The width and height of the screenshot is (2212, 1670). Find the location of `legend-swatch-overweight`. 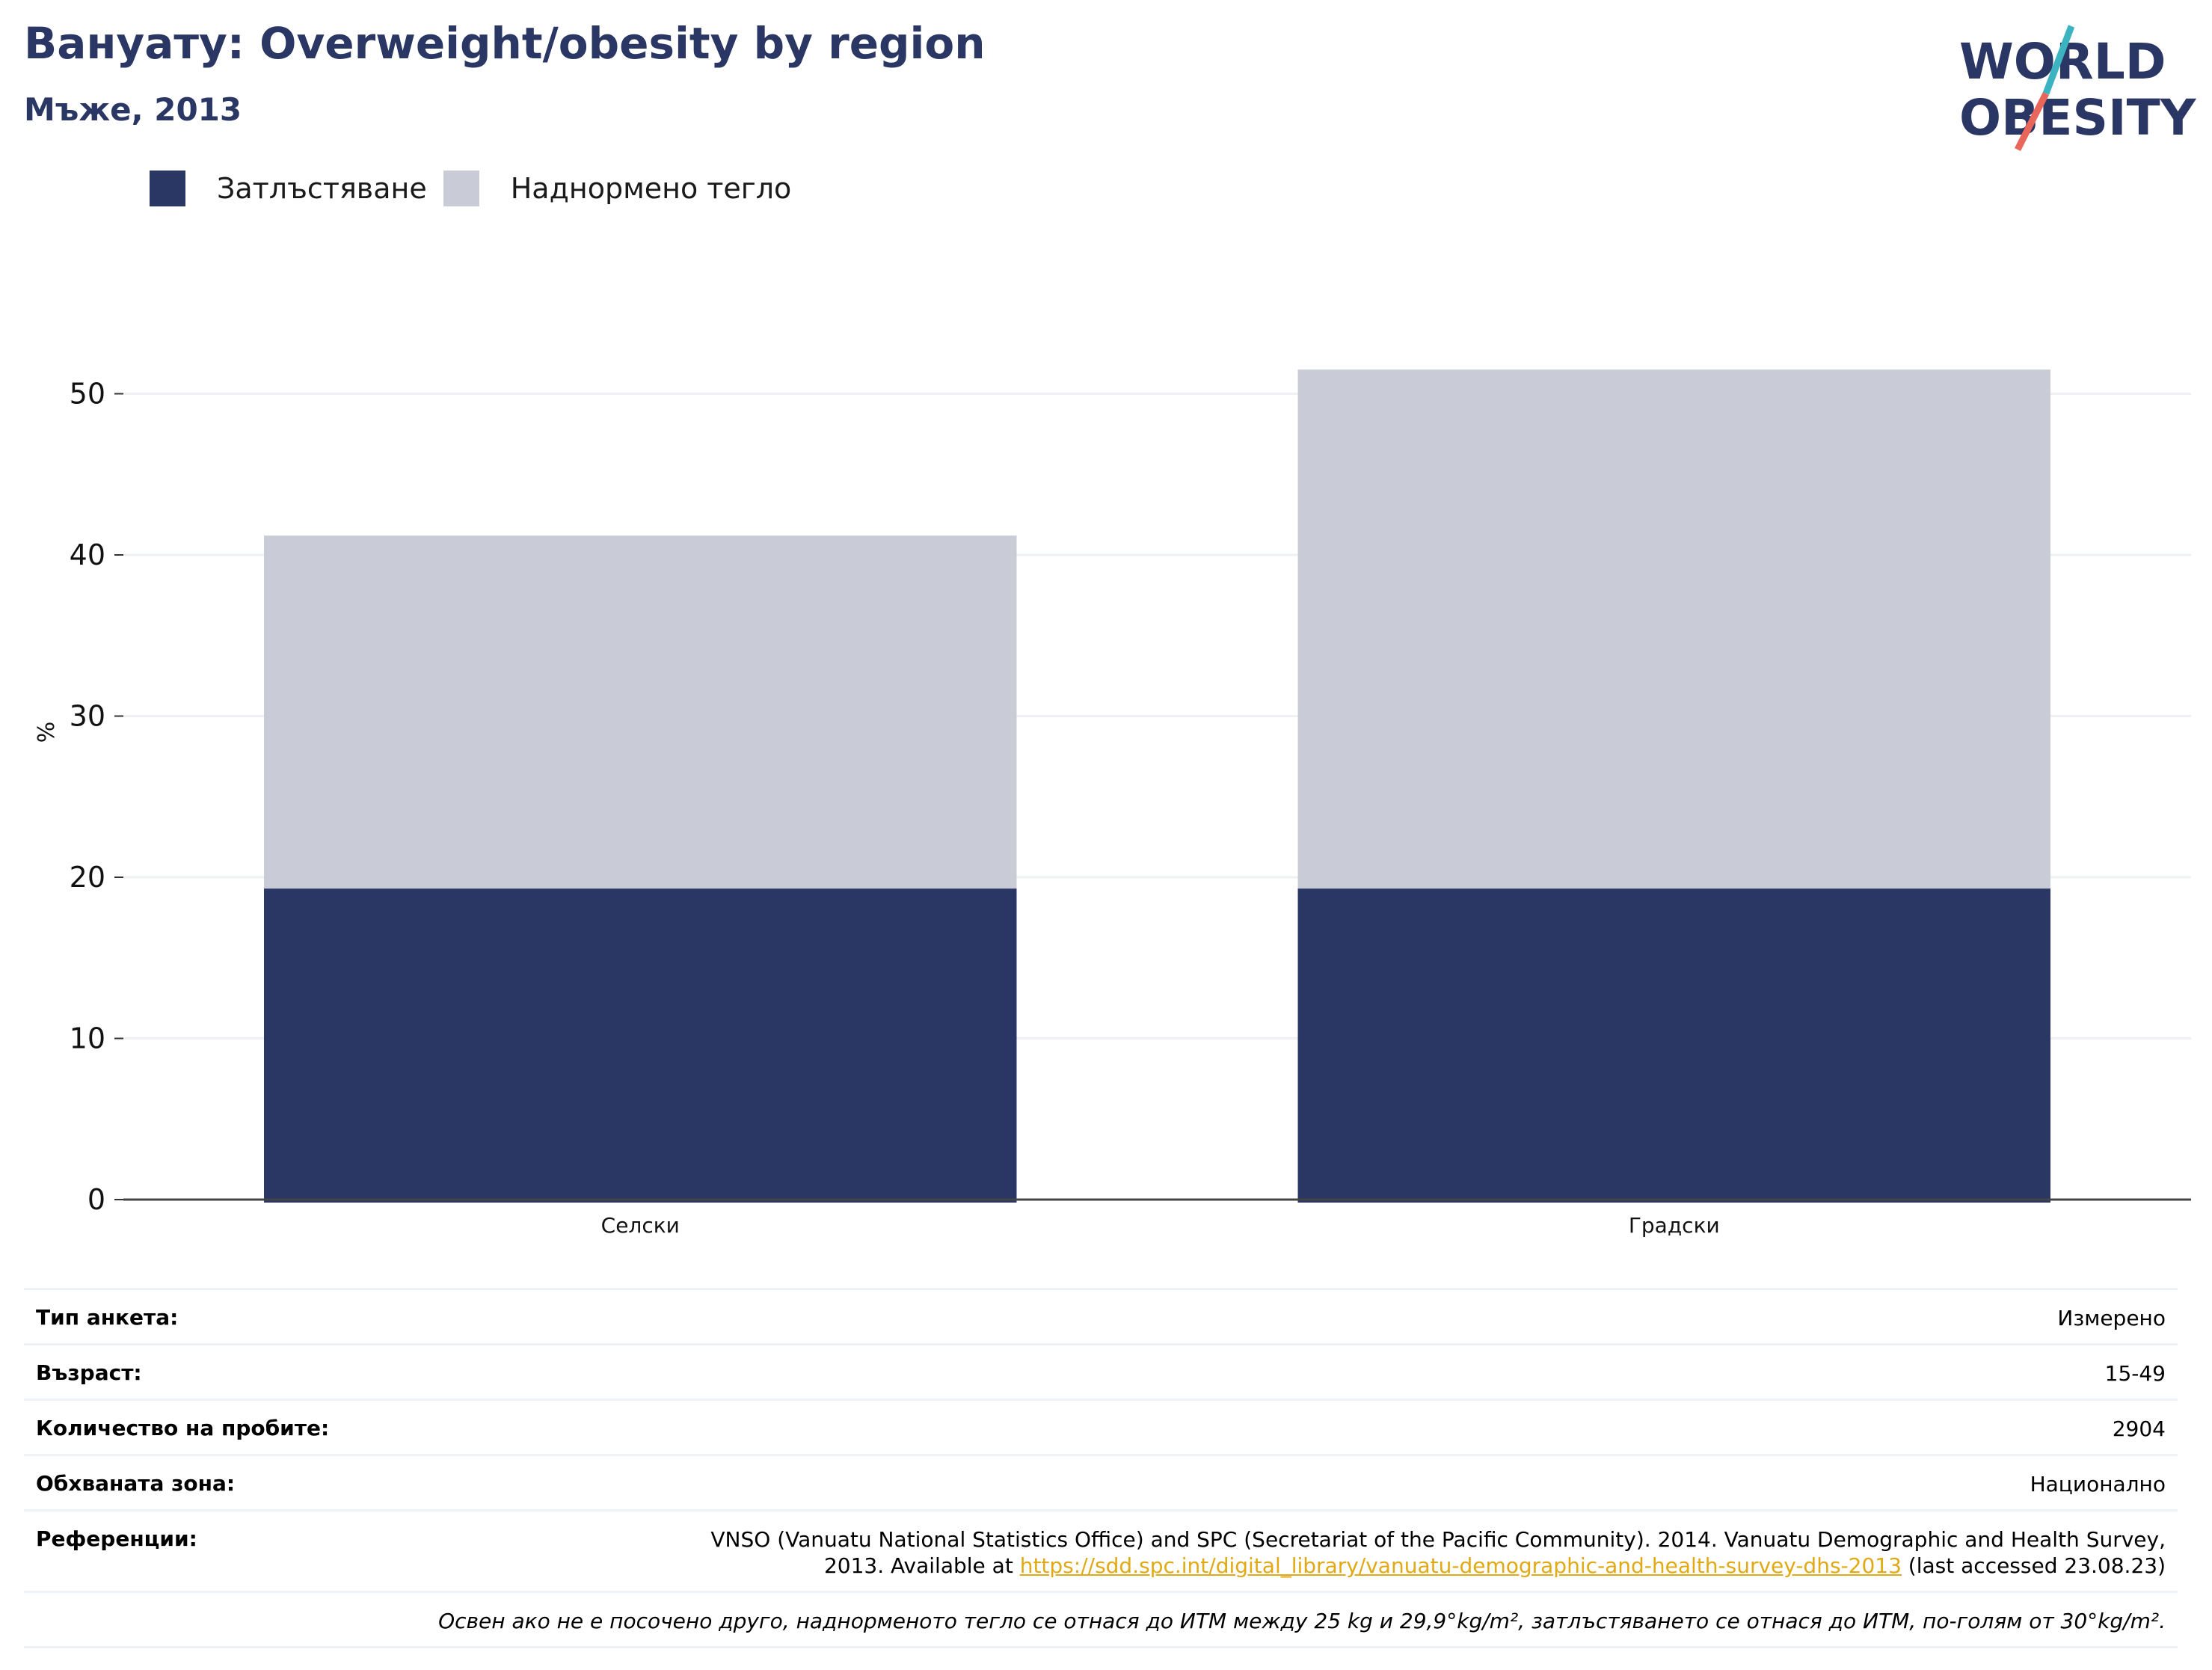

legend-swatch-overweight is located at coordinates (461, 188).